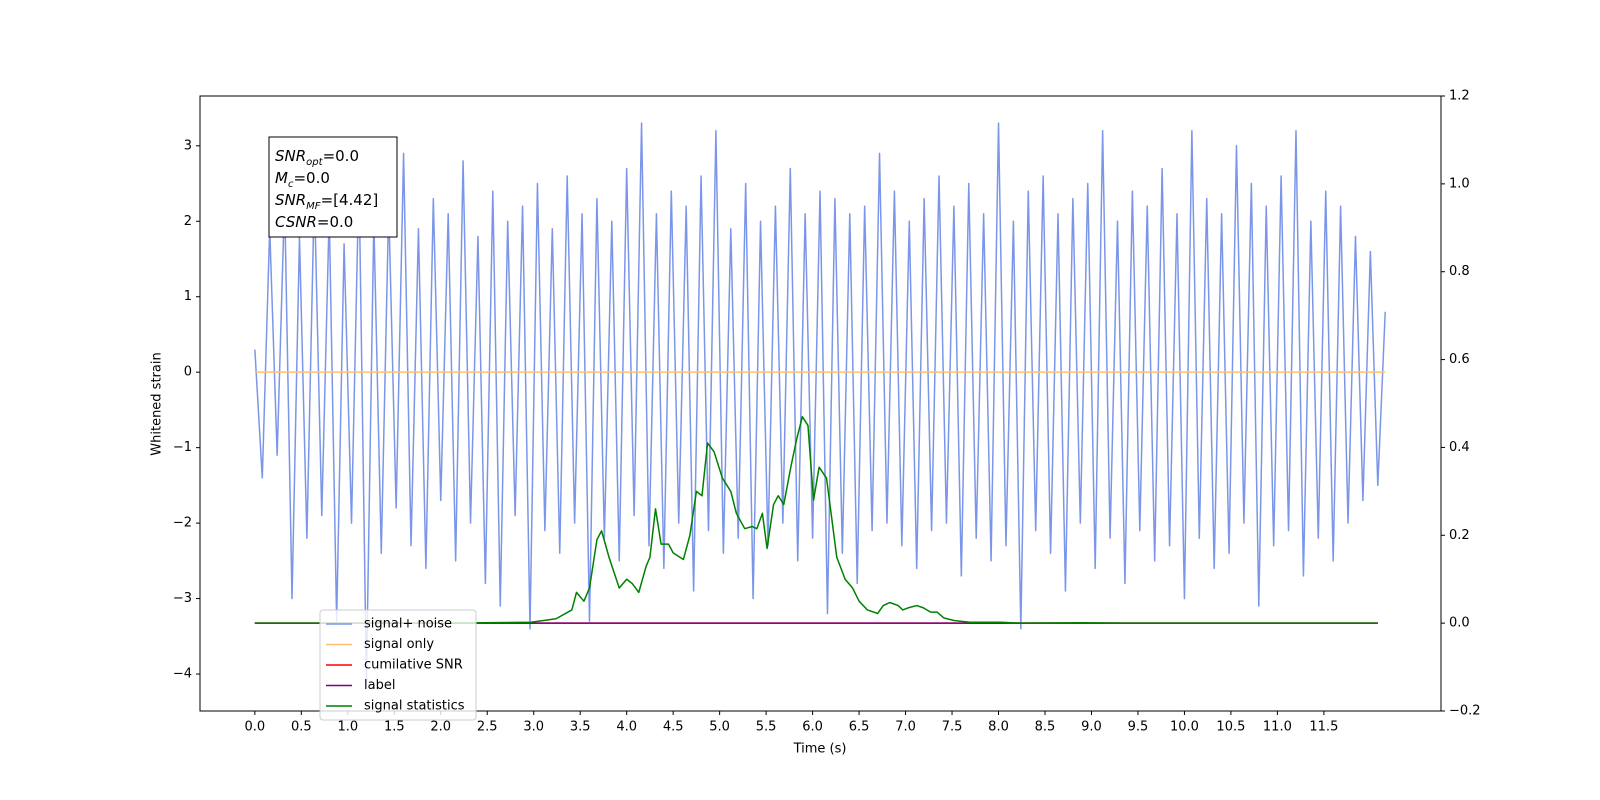 The image size is (1600, 800). What do you see at coordinates (414, 706) in the screenshot?
I see `legend-label: signal statistics` at bounding box center [414, 706].